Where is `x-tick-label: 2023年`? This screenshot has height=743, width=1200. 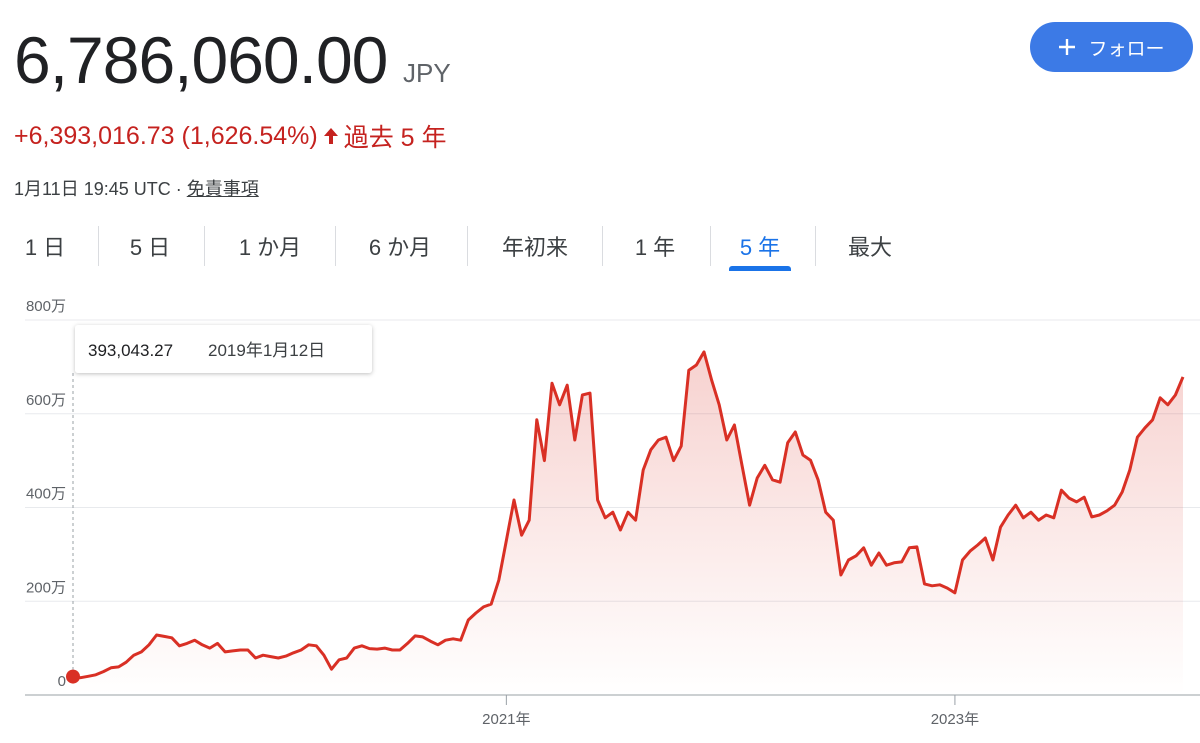
x-tick-label: 2023年 is located at coordinates (955, 719).